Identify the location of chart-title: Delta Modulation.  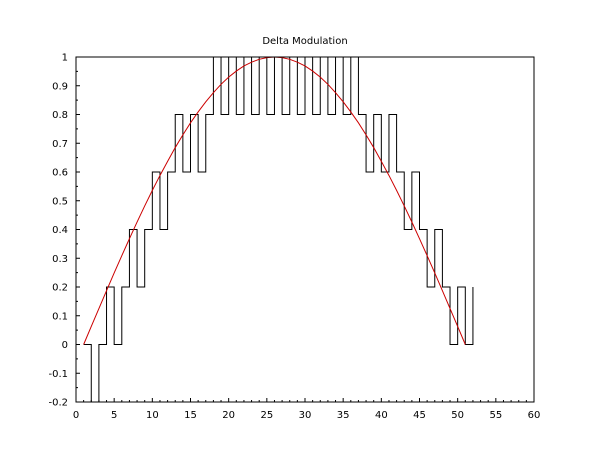
(304, 41).